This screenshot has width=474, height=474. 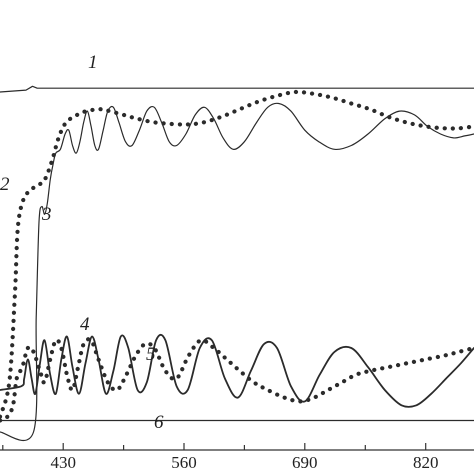 I want to click on curve-label-1: 1, so click(x=93, y=62).